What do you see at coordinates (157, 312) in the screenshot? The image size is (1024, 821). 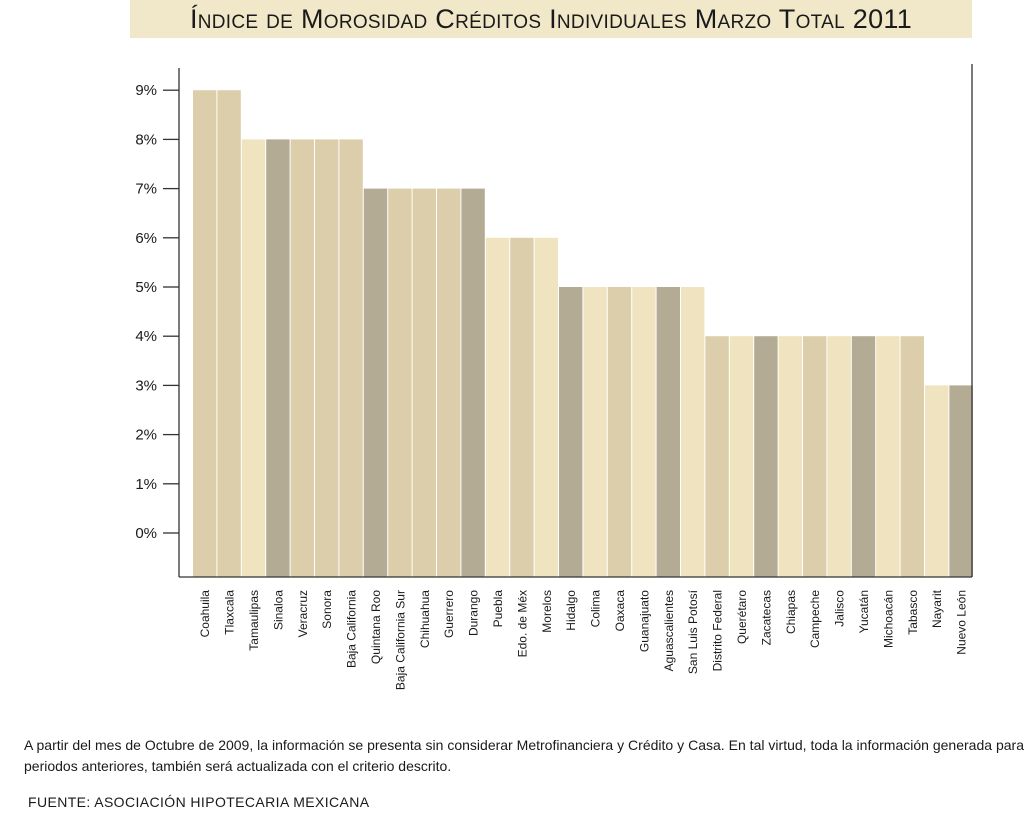 I see `y-axis-ticks: 0% 1% 2% 3% 4% 5% 6% 7% 8% 9%` at bounding box center [157, 312].